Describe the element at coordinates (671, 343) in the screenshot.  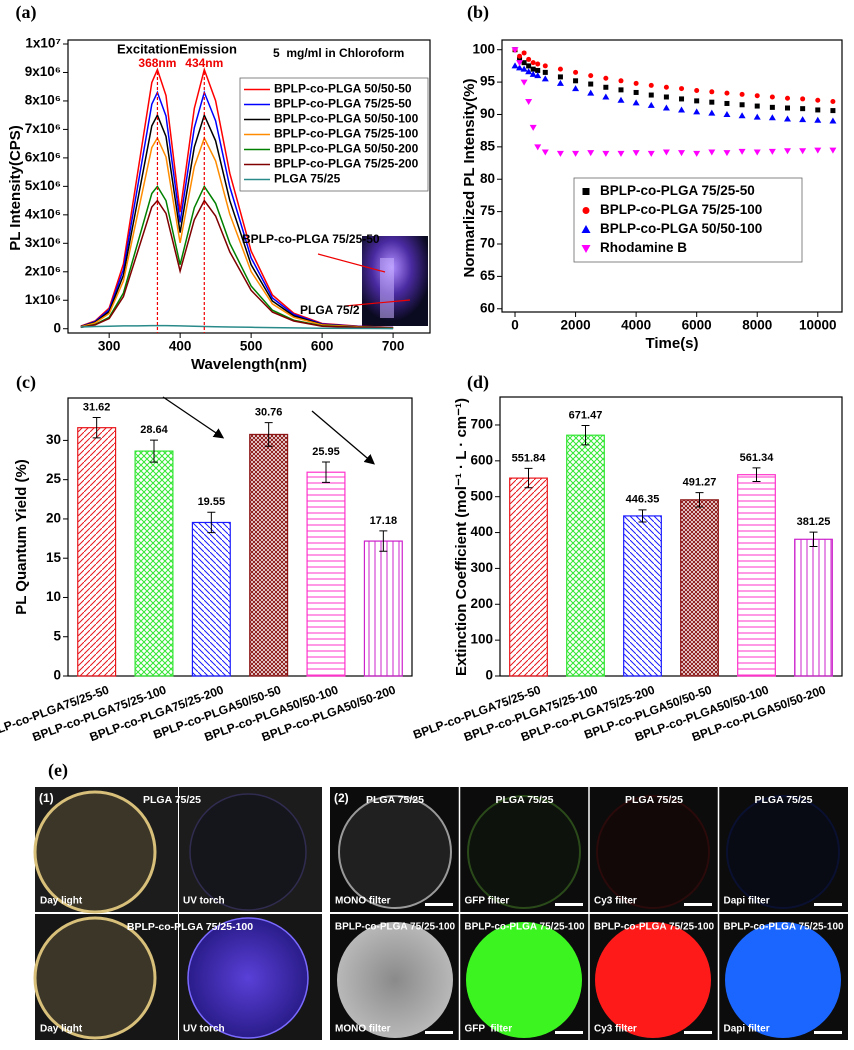
I see `x-axis-label: Time(s)` at that location.